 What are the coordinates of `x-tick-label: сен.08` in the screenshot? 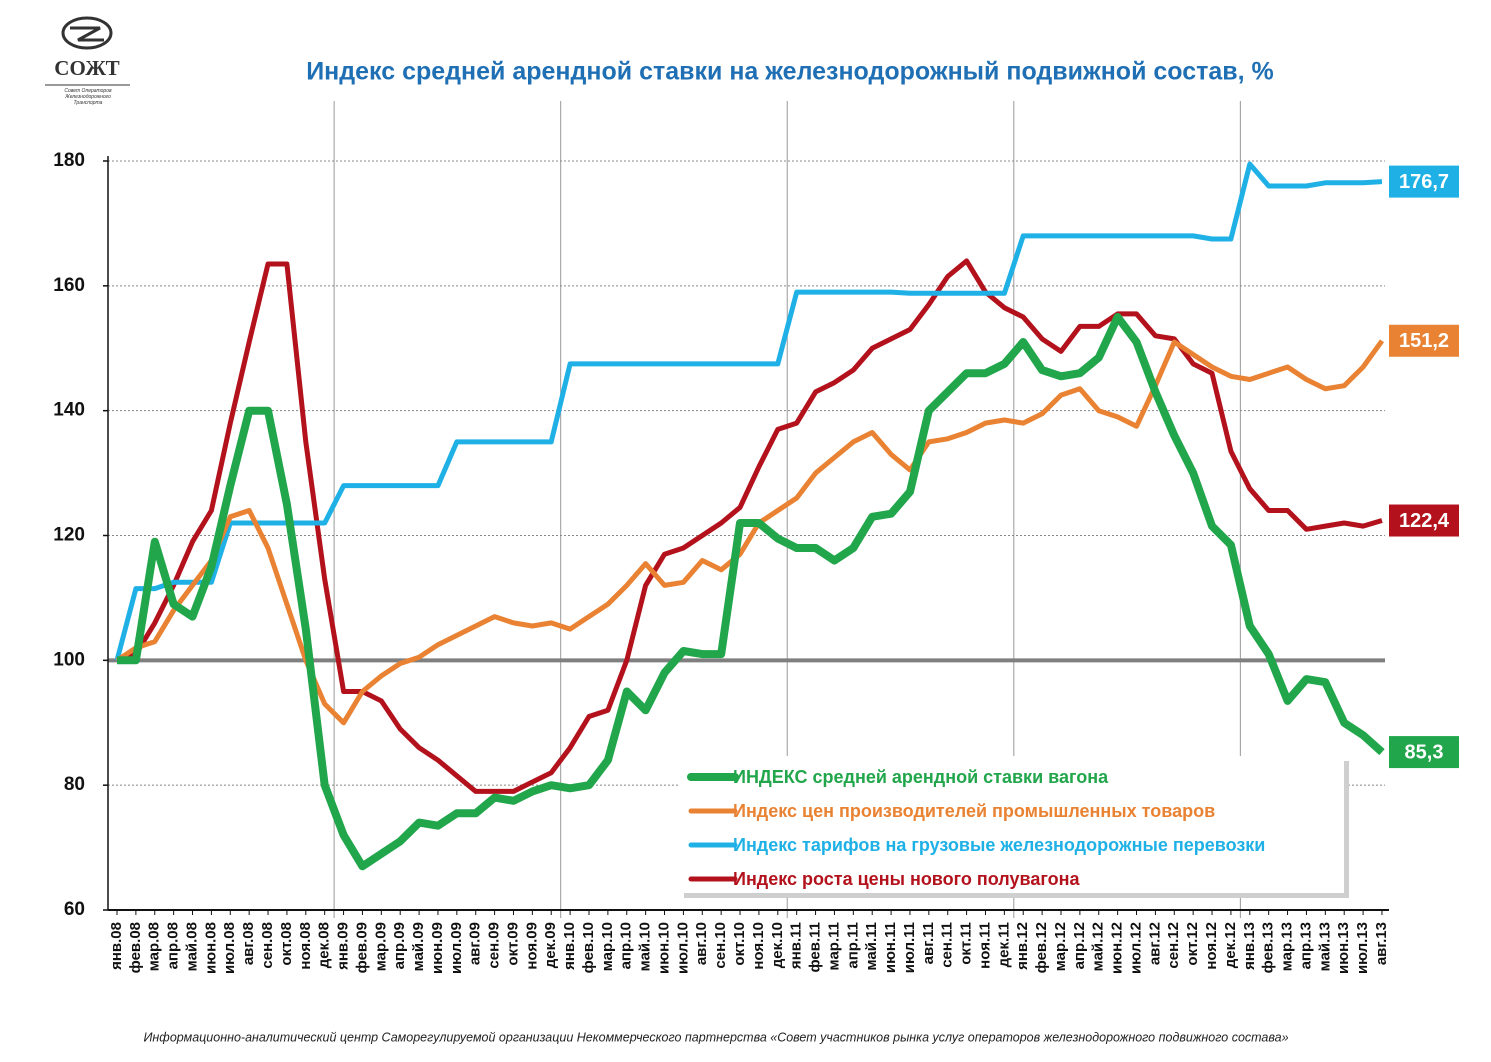 It's located at (267, 945).